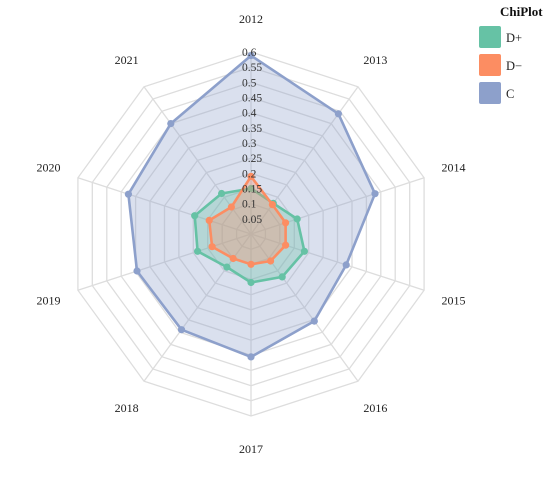 This screenshot has width=550, height=486. What do you see at coordinates (49, 300) in the screenshot?
I see `category-label-2019: 2019` at bounding box center [49, 300].